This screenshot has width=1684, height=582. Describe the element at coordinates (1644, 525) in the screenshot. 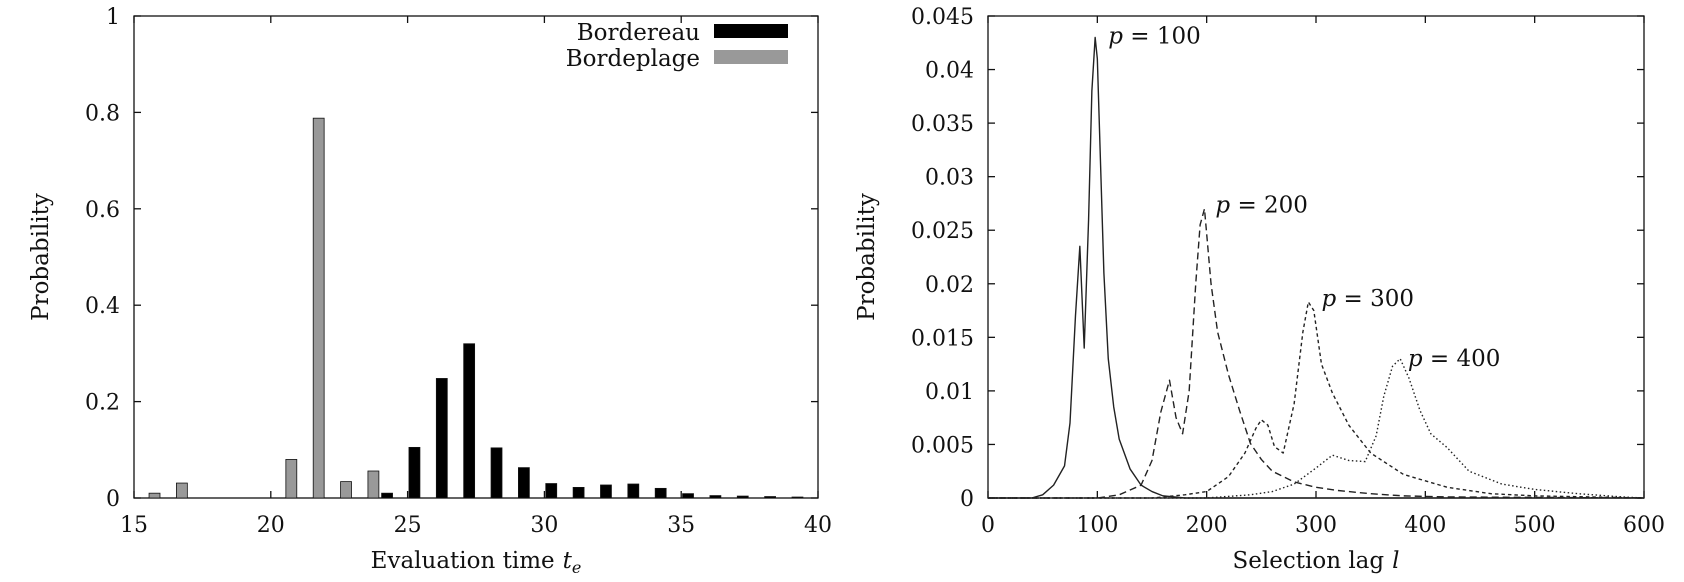

I see `chart2-x-tick-label: 600` at that location.